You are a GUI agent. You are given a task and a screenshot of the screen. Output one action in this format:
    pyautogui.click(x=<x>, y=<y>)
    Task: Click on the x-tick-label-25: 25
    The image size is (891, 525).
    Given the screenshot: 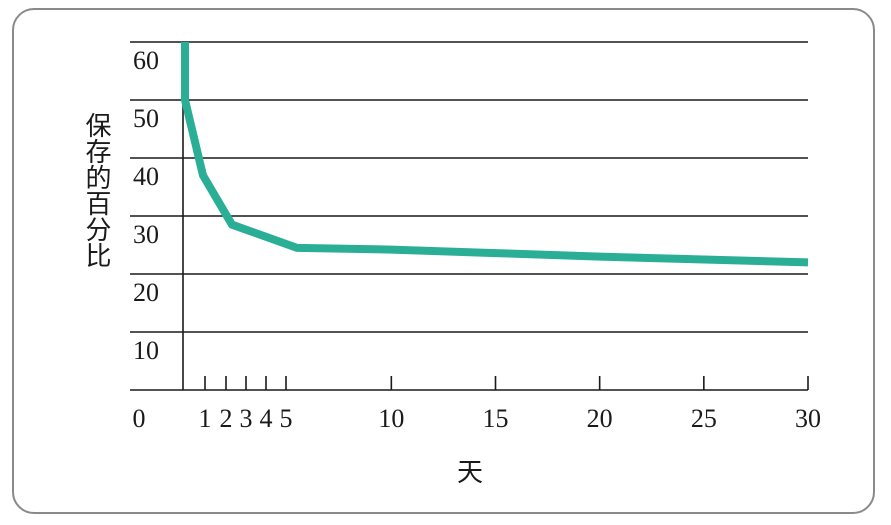 What is the action you would take?
    pyautogui.click(x=704, y=418)
    